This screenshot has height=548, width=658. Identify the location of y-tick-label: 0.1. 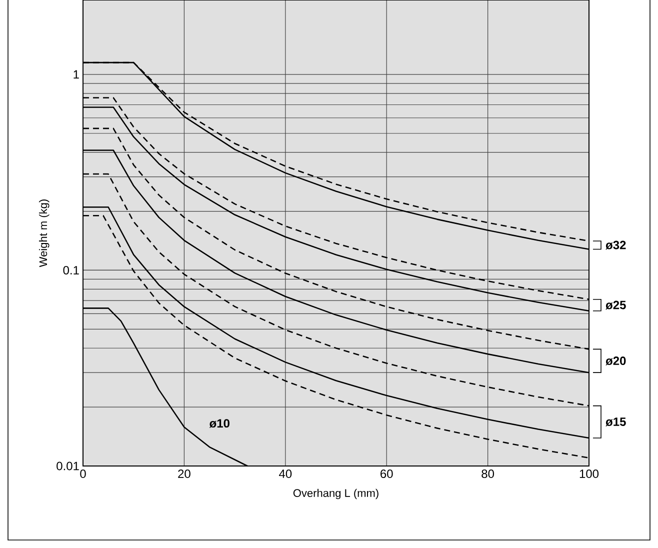
(71, 270).